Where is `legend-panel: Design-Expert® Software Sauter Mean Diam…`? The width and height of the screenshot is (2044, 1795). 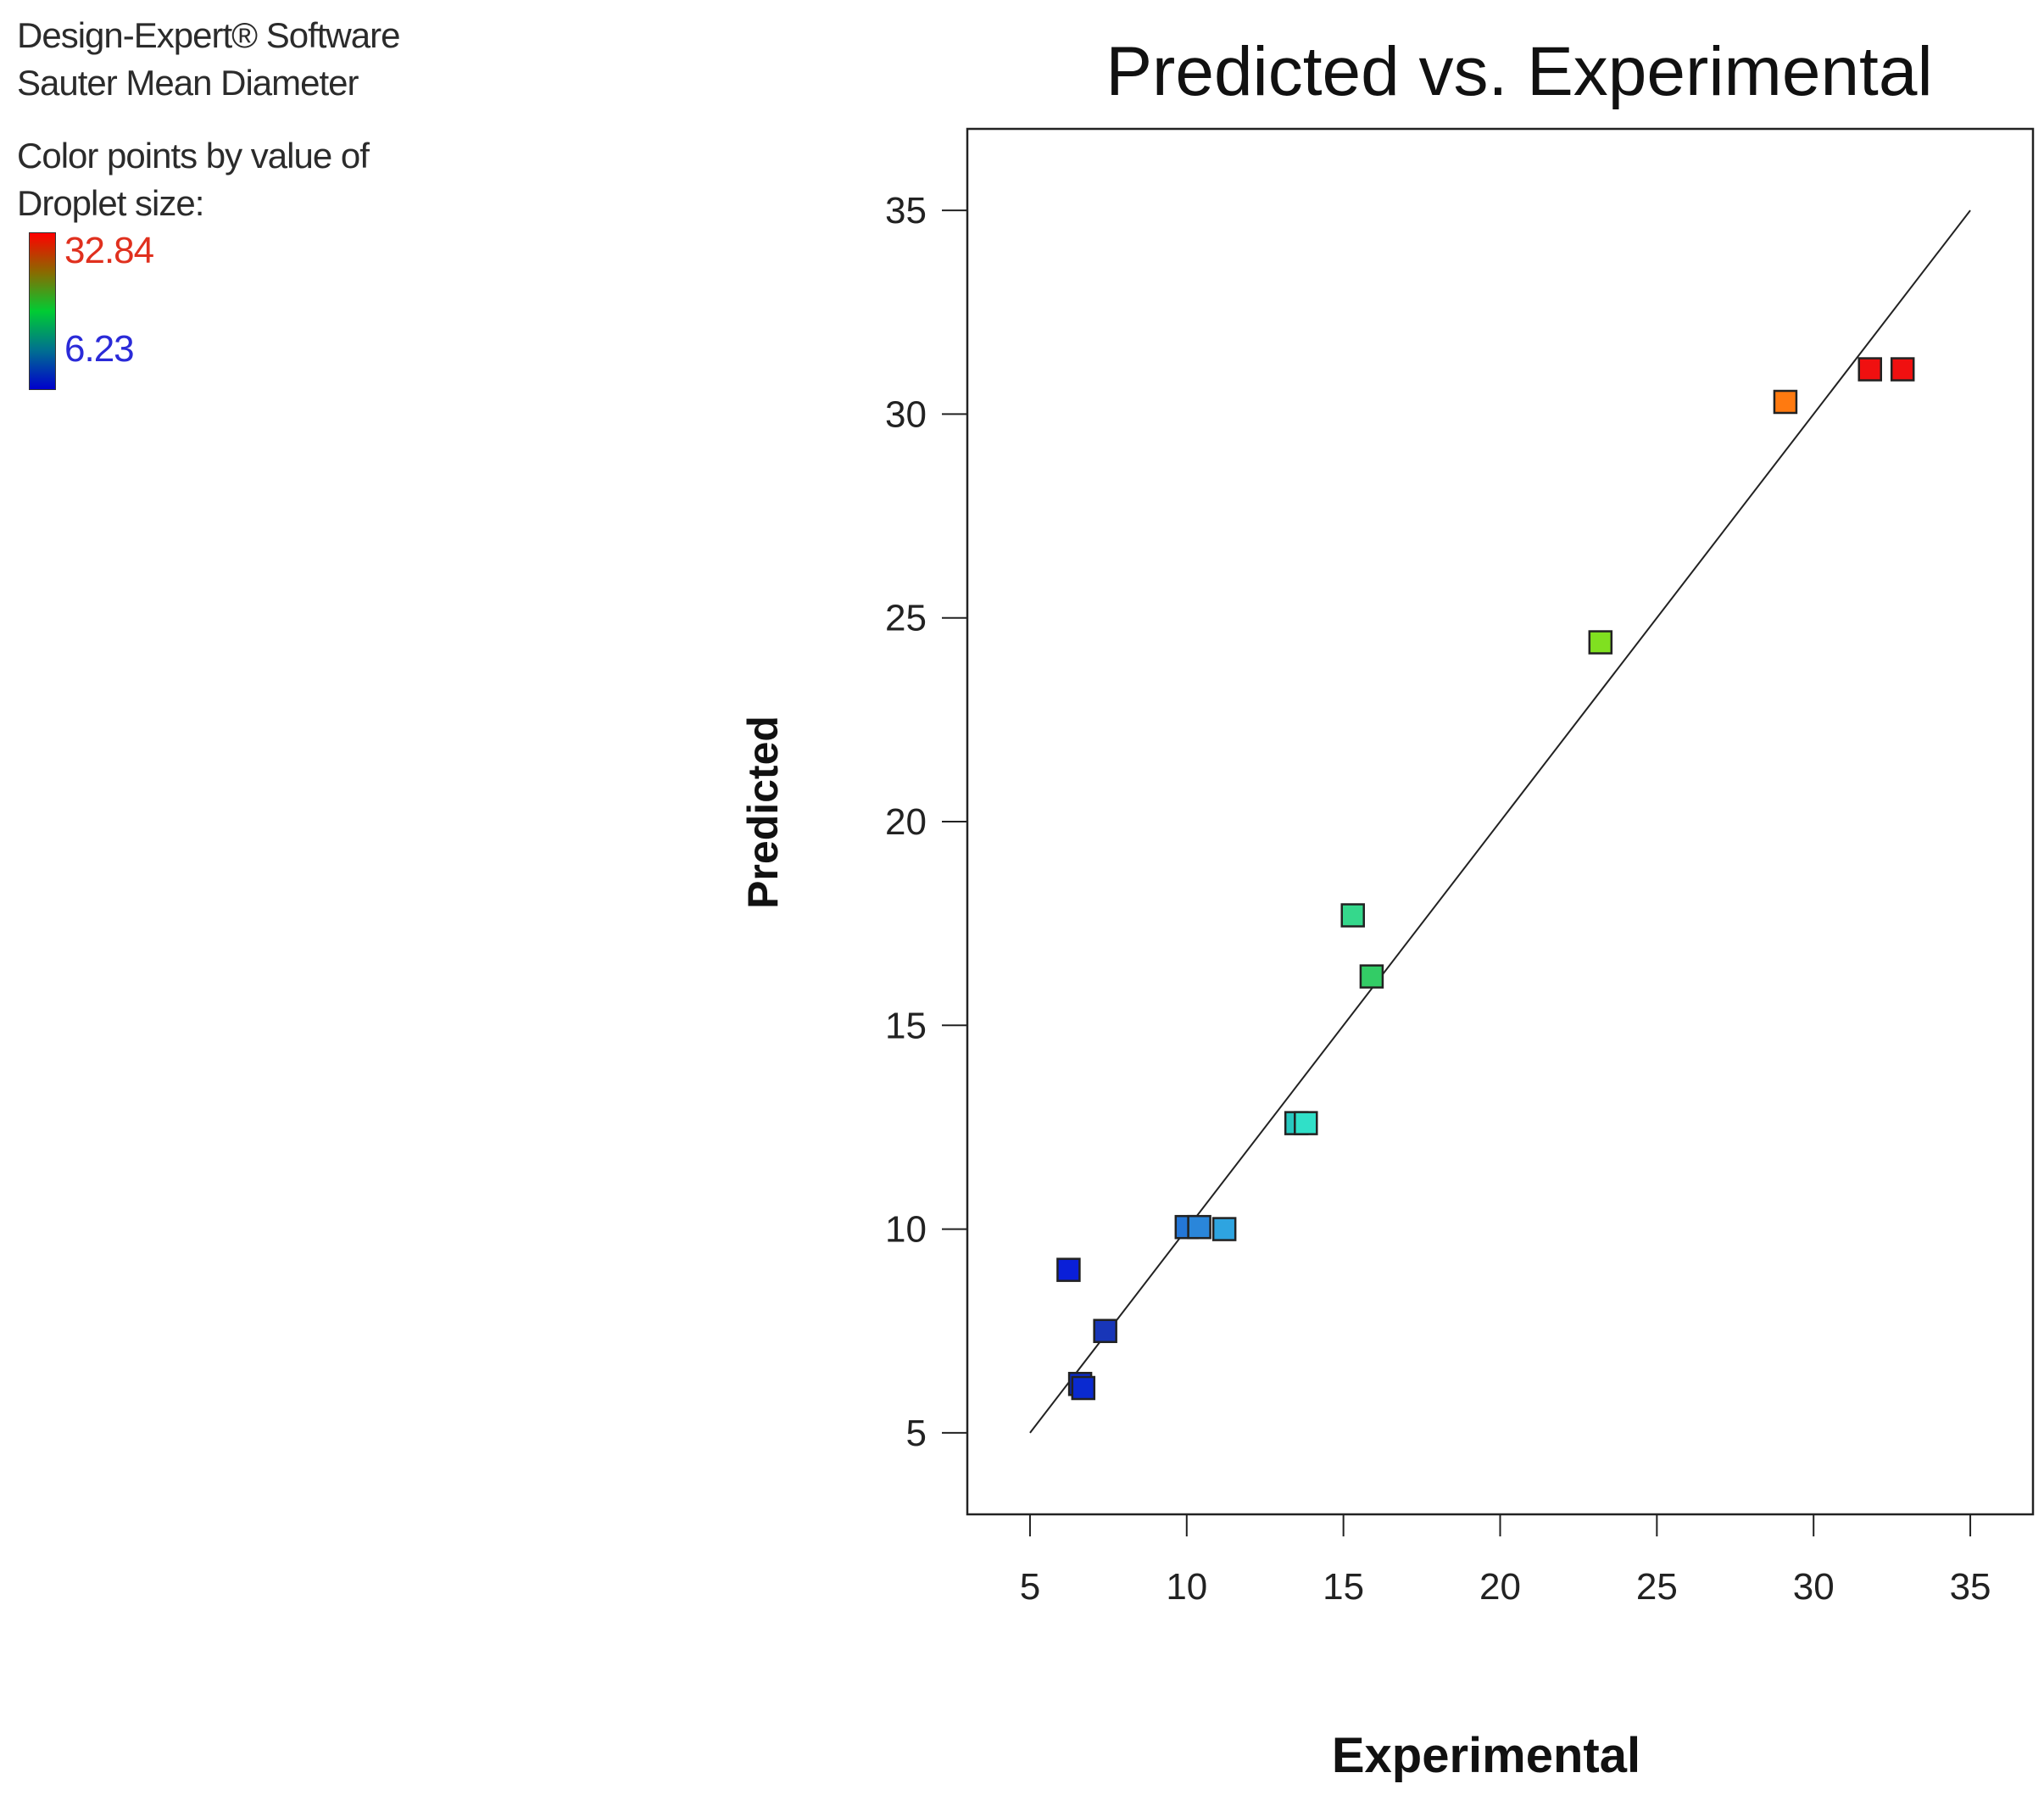 legend-panel: Design-Expert® Software Sauter Mean Diam… is located at coordinates (313, 207).